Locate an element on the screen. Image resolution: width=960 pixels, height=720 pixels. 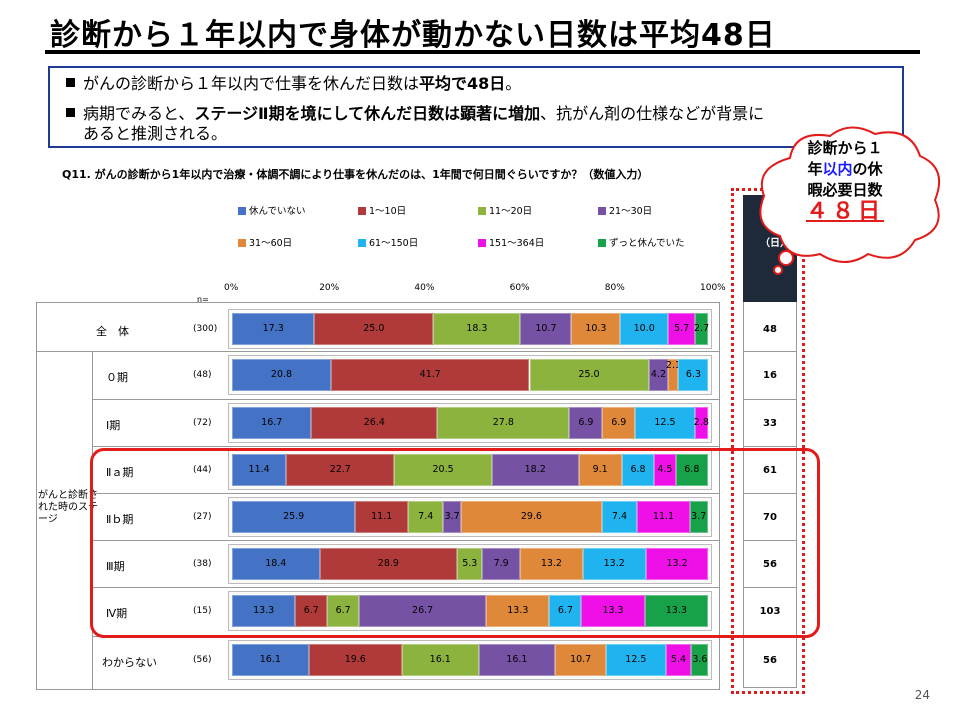
bar-value-label: 7.4 is located at coordinates (426, 516).